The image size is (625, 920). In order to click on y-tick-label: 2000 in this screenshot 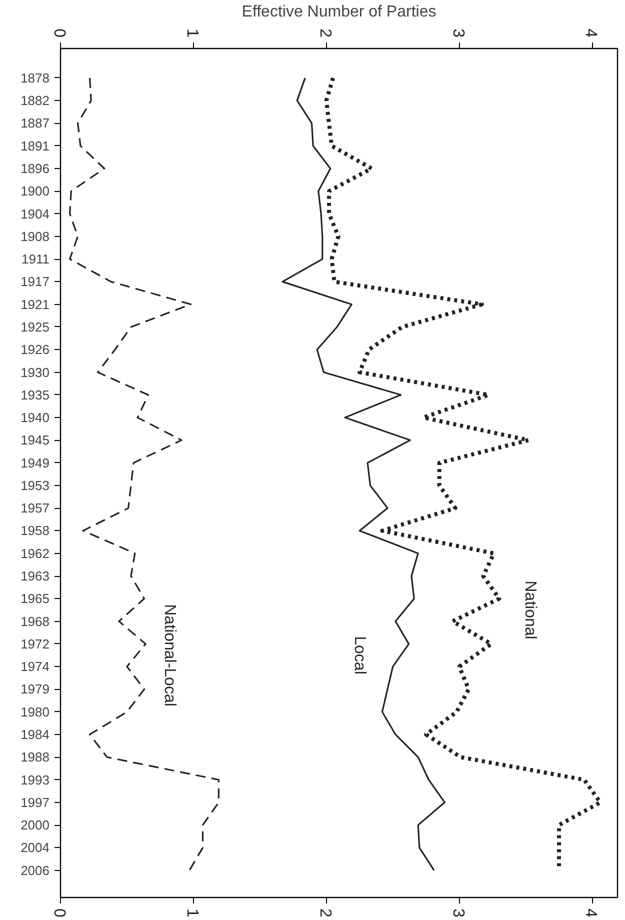, I will do `click(35, 825)`.